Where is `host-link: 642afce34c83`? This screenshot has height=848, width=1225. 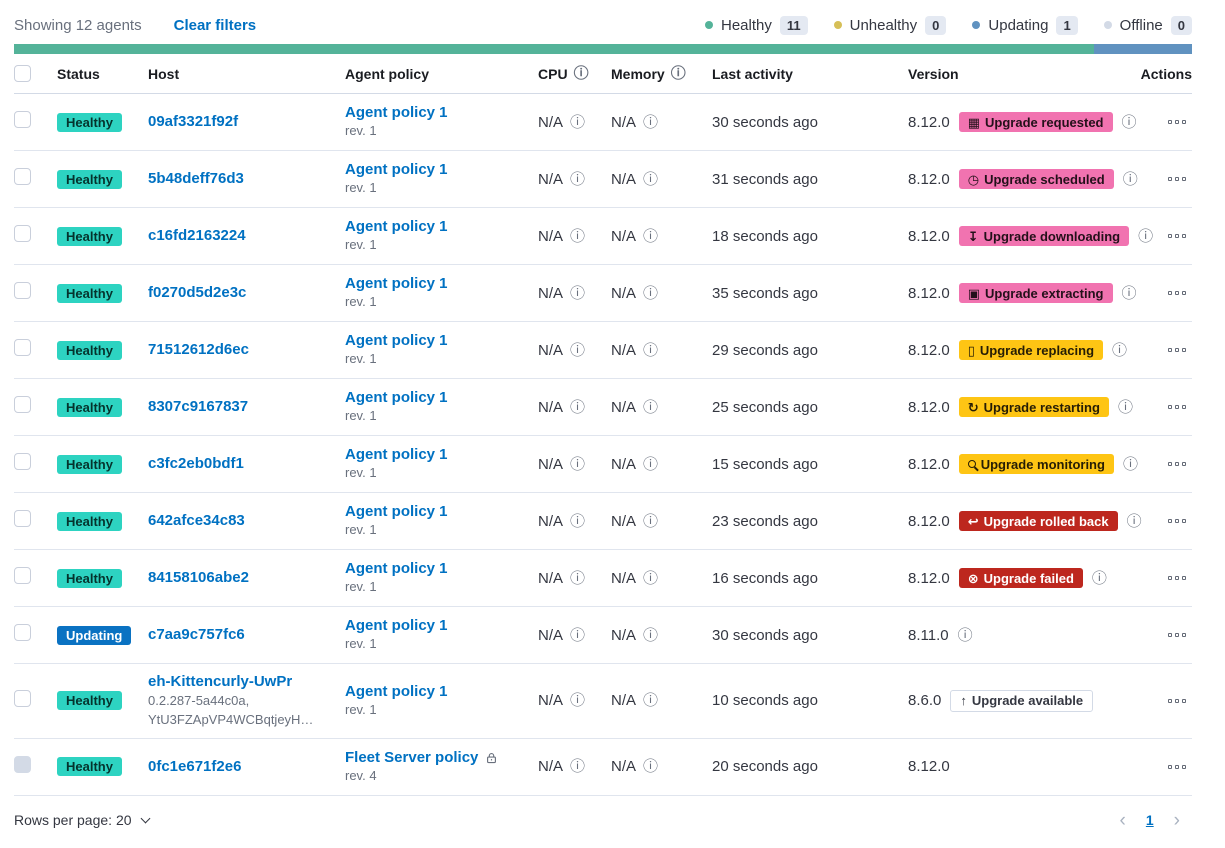 host-link: 642afce34c83 is located at coordinates (196, 520).